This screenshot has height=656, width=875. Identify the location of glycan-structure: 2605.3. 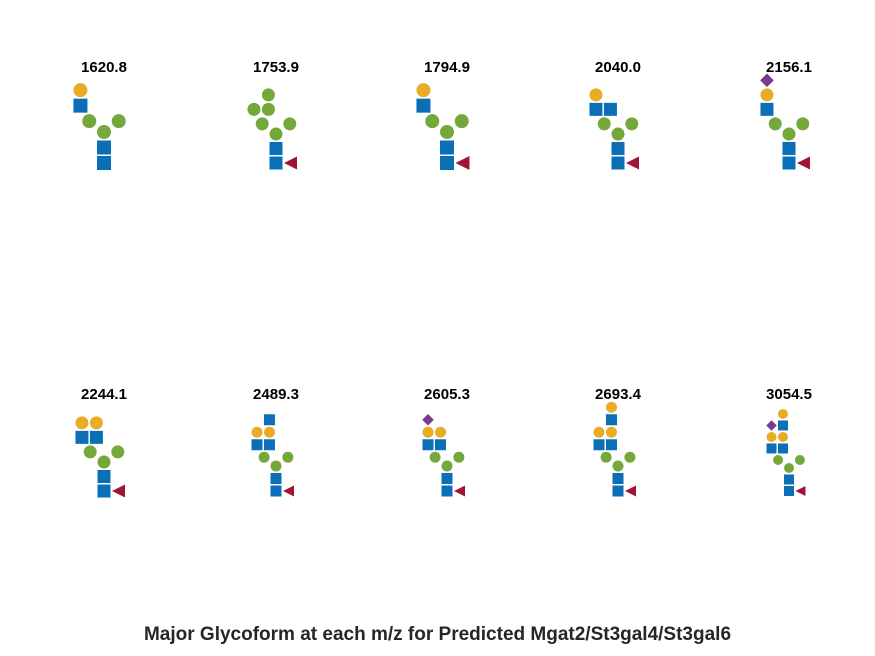
(446, 441).